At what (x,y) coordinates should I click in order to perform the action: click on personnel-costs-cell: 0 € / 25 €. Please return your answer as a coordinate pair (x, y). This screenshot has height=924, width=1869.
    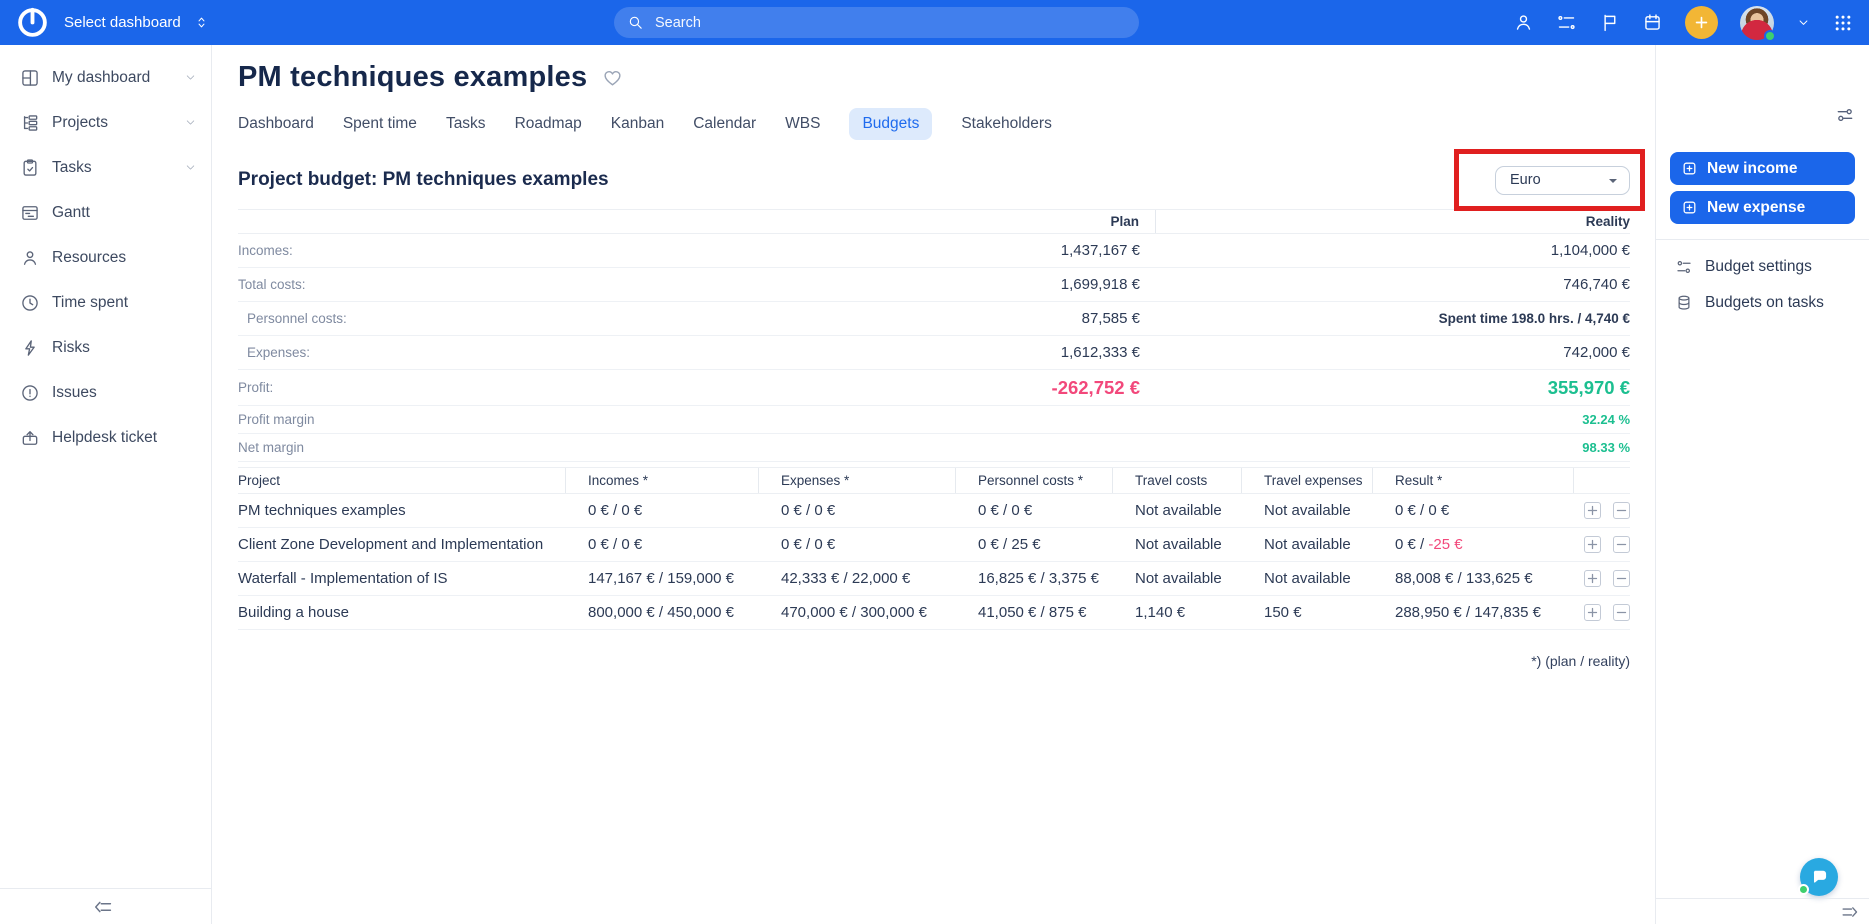
    Looking at the image, I should click on (1009, 544).